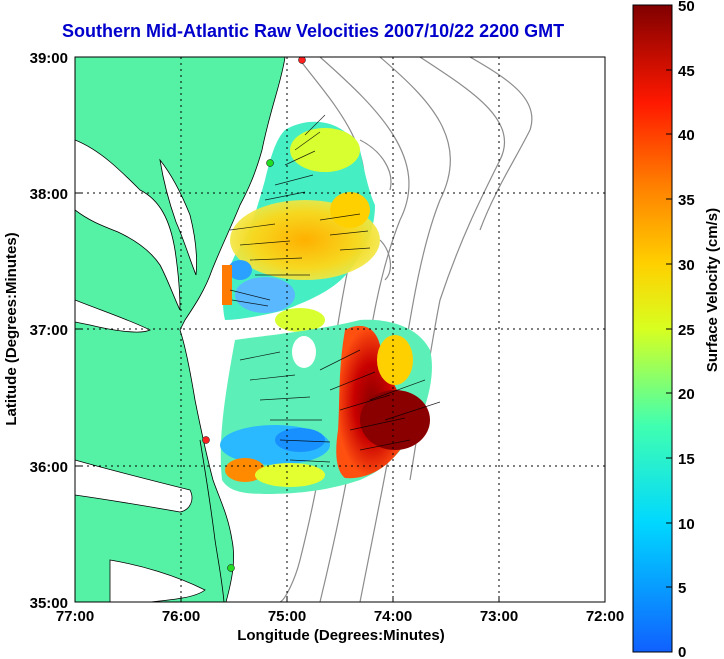 The width and height of the screenshot is (724, 659). What do you see at coordinates (686, 459) in the screenshot?
I see `colorbar-tick: 15` at bounding box center [686, 459].